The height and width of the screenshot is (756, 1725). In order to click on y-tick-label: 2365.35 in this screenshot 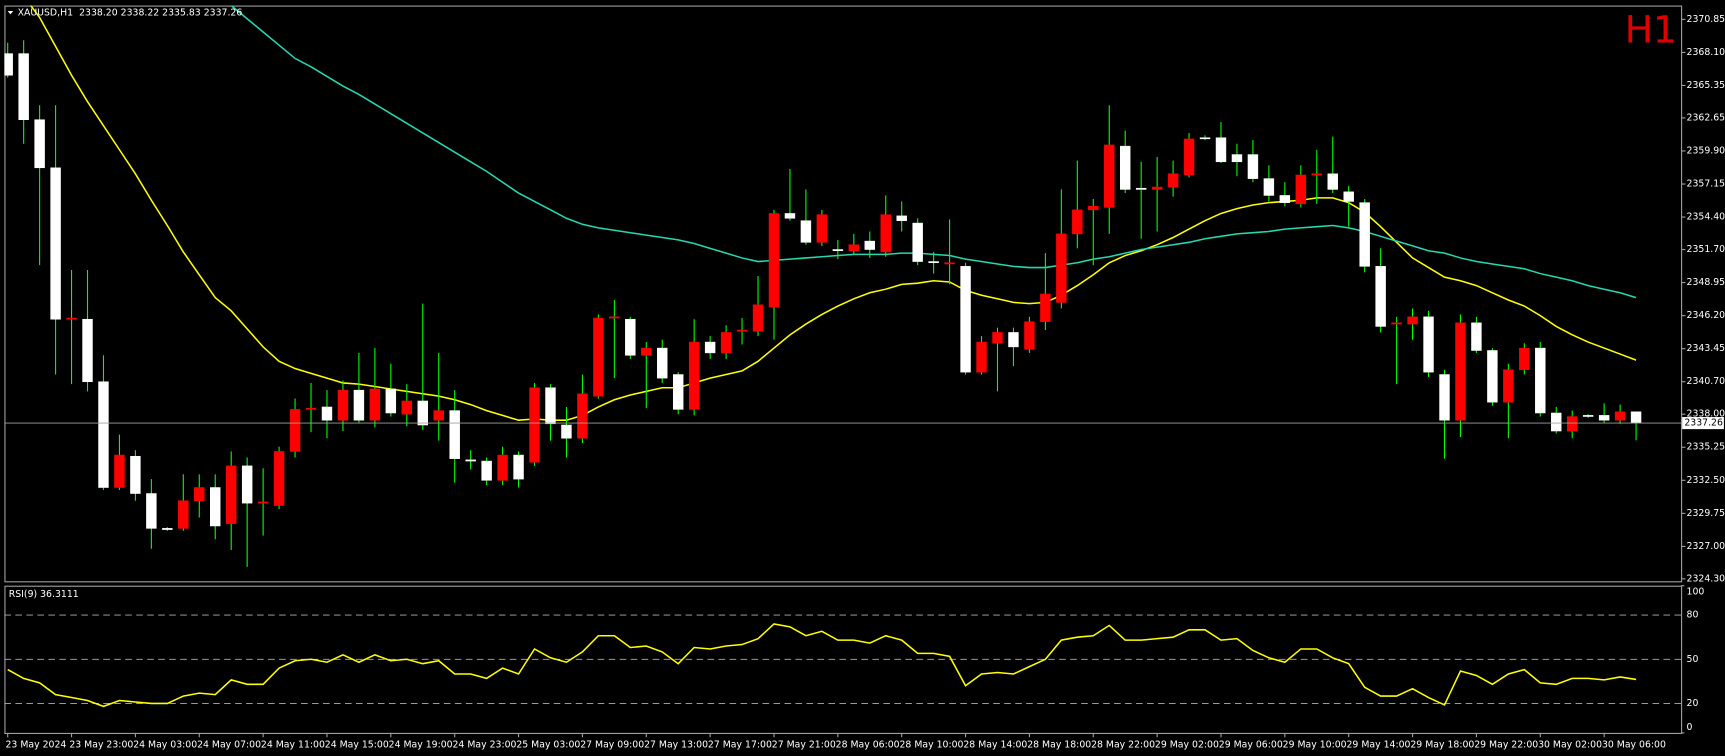, I will do `click(1706, 85)`.